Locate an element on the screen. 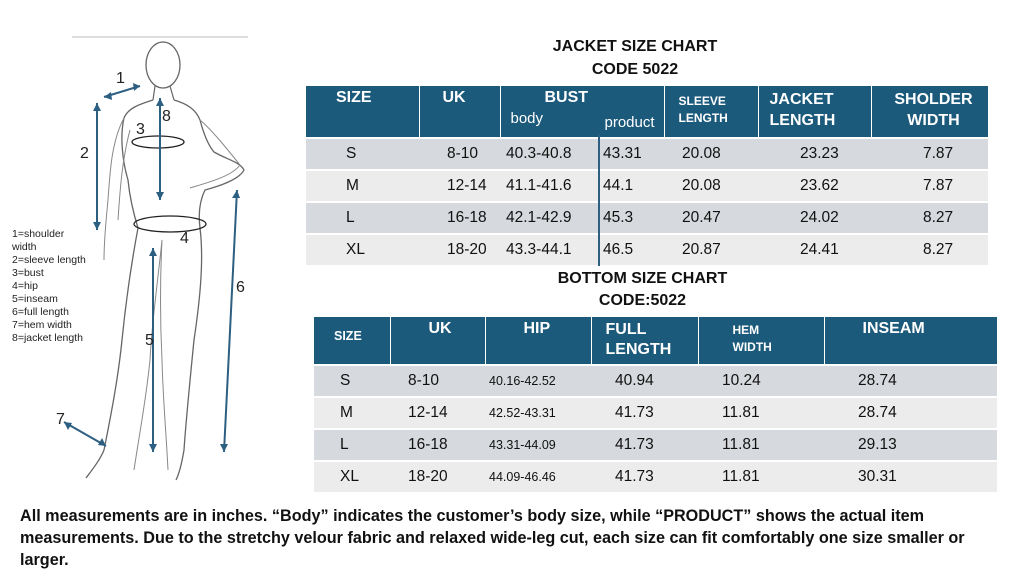  label-hem-width: 7 is located at coordinates (60, 419).